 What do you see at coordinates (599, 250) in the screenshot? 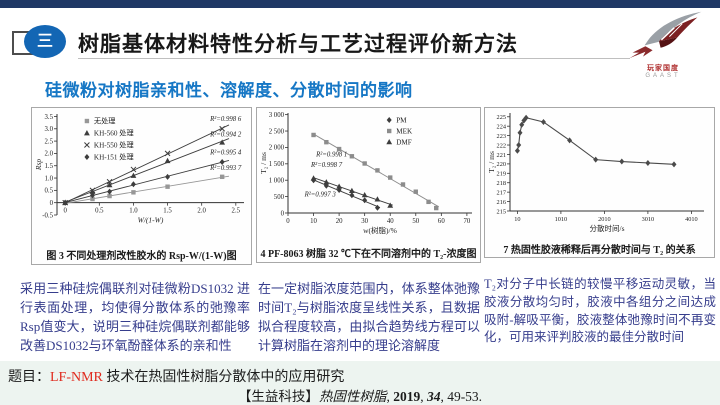
I see `figure-7-caption: 7 热固性胶液稀释后再分散时间与 T₂ 的关系` at bounding box center [599, 250].